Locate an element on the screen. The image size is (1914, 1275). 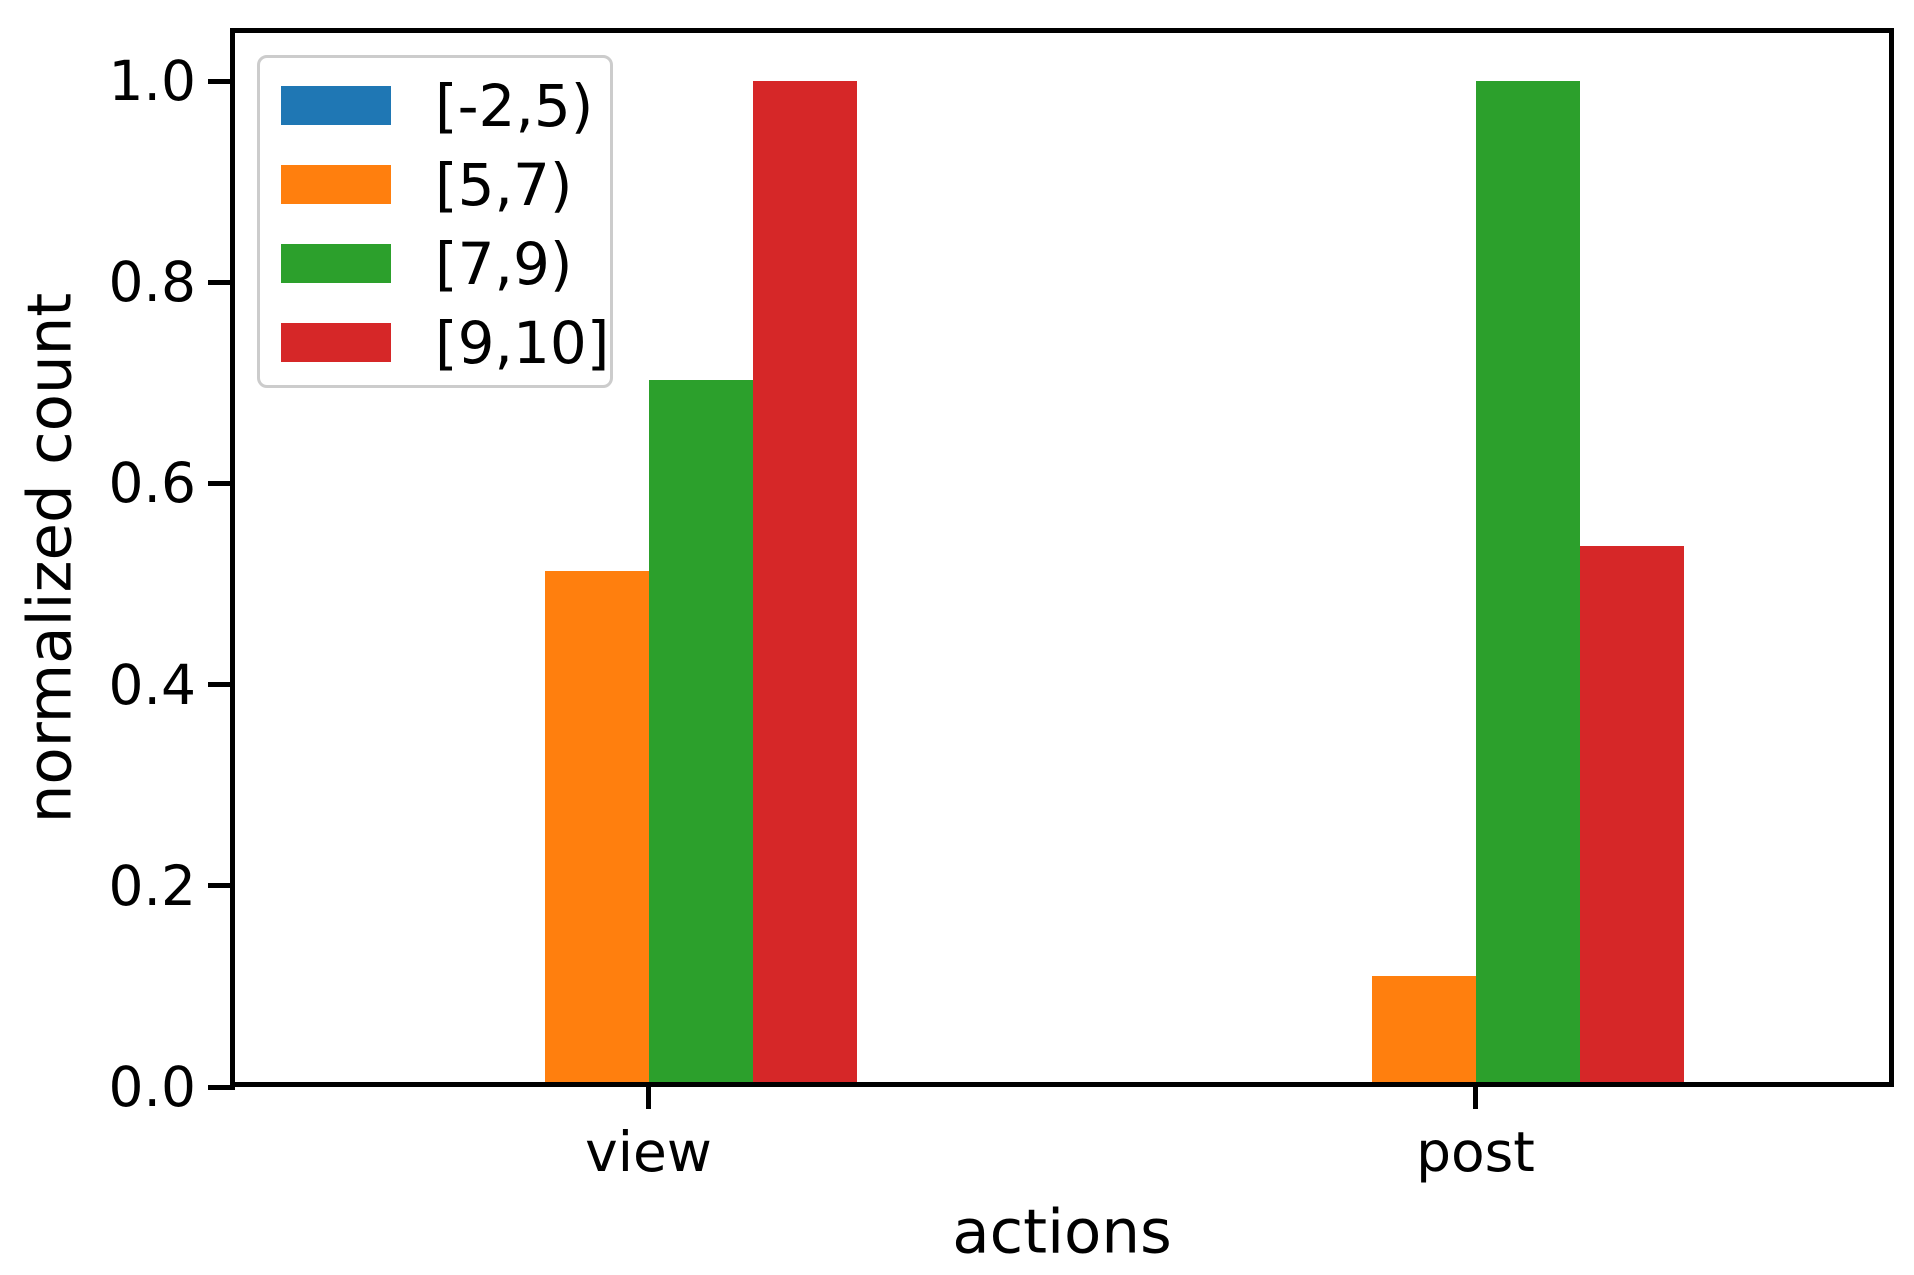
y-tick-label: 0.4 is located at coordinates (152, 684).